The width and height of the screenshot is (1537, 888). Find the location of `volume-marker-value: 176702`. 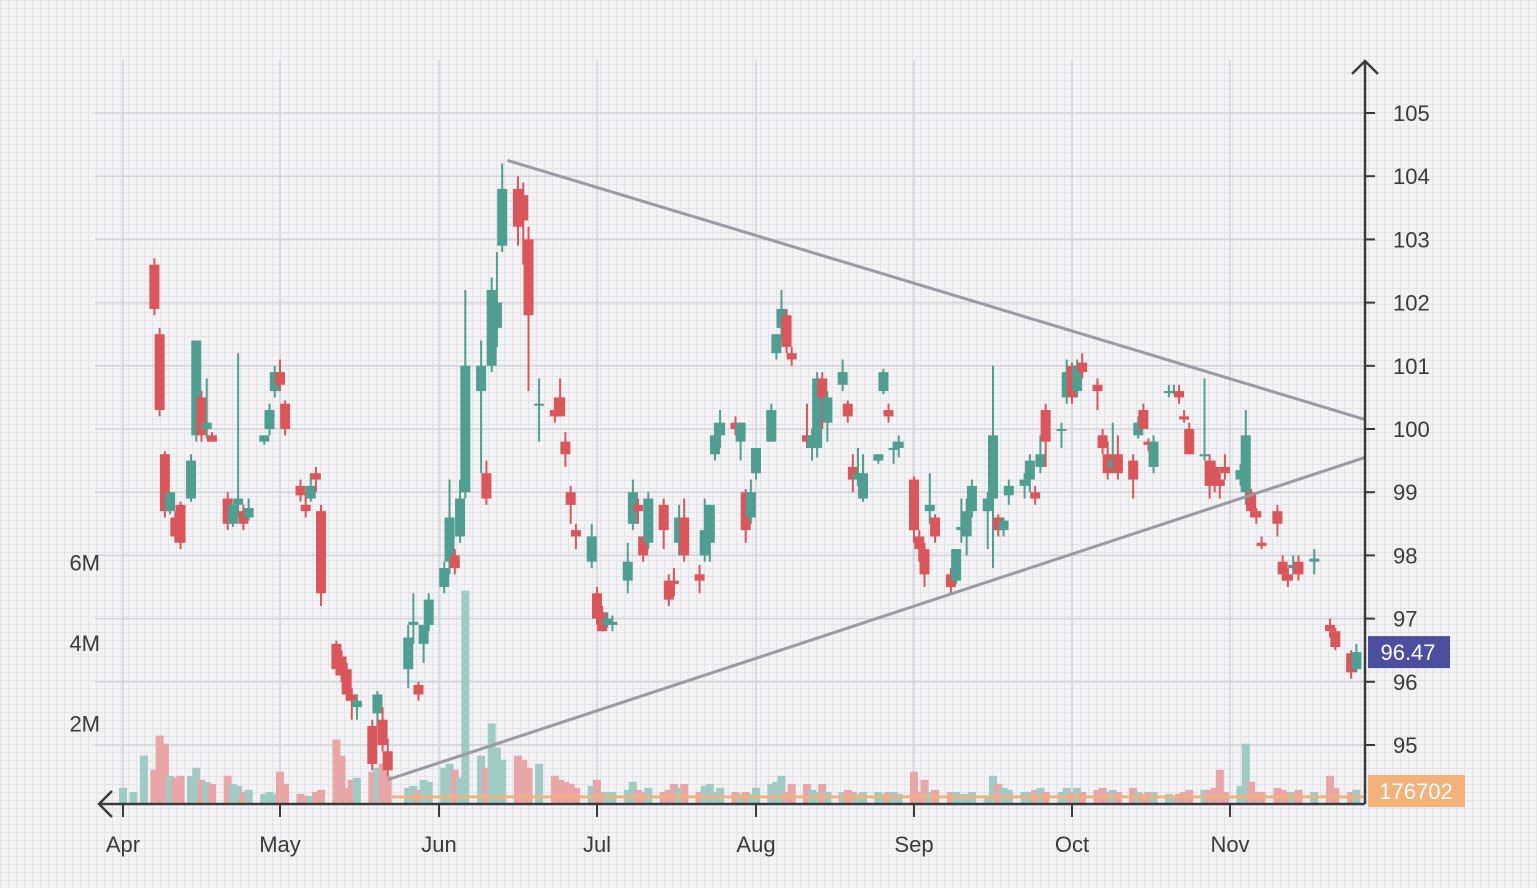

volume-marker-value: 176702 is located at coordinates (1415, 791).